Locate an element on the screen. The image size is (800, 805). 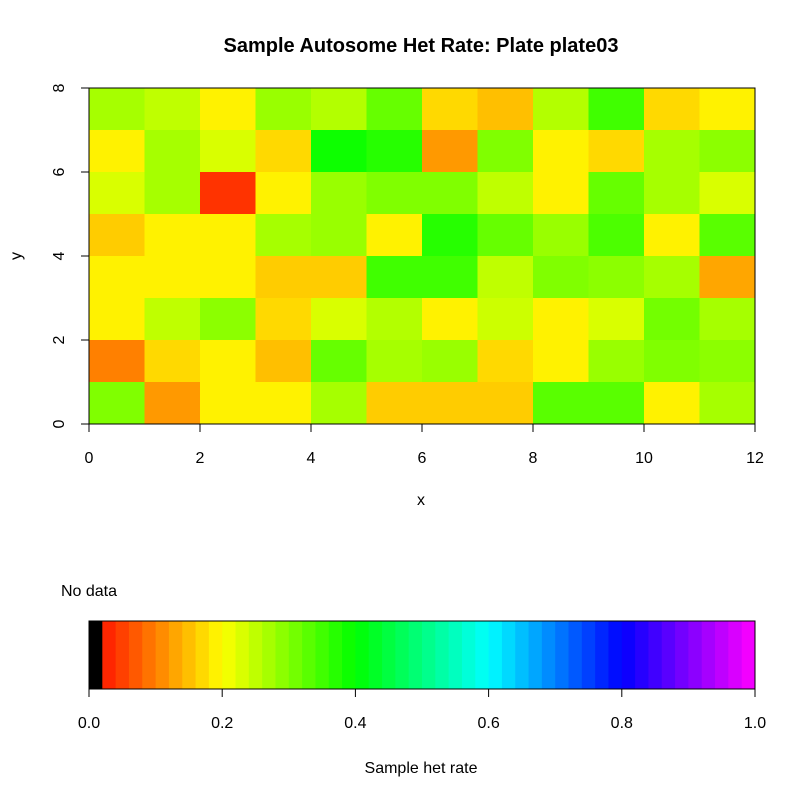
y-axis: 0 2 4 6 8 is located at coordinates (70, 255).